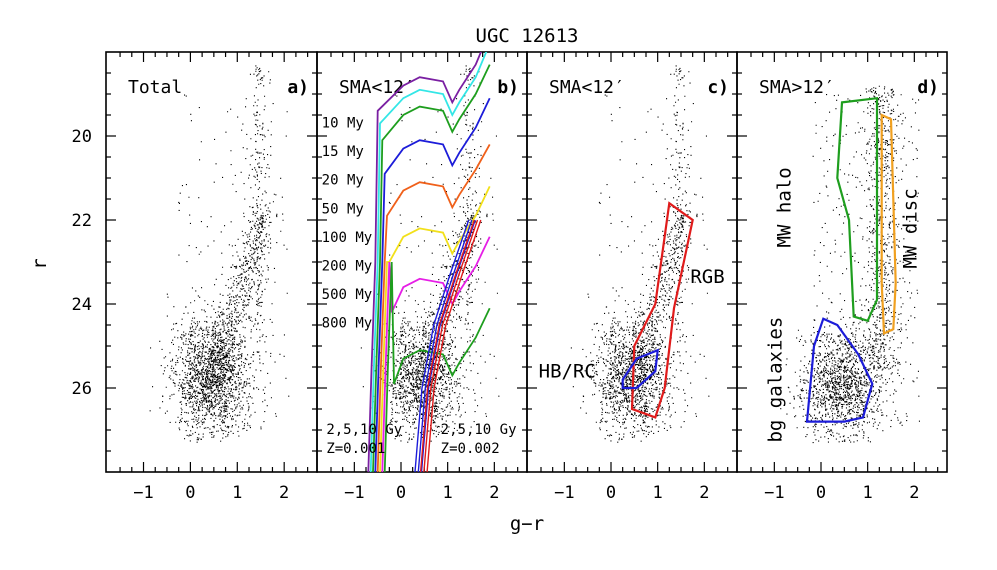 This screenshot has width=997, height=570. What do you see at coordinates (888, 224) in the screenshot?
I see `mw-disc-region` at bounding box center [888, 224].